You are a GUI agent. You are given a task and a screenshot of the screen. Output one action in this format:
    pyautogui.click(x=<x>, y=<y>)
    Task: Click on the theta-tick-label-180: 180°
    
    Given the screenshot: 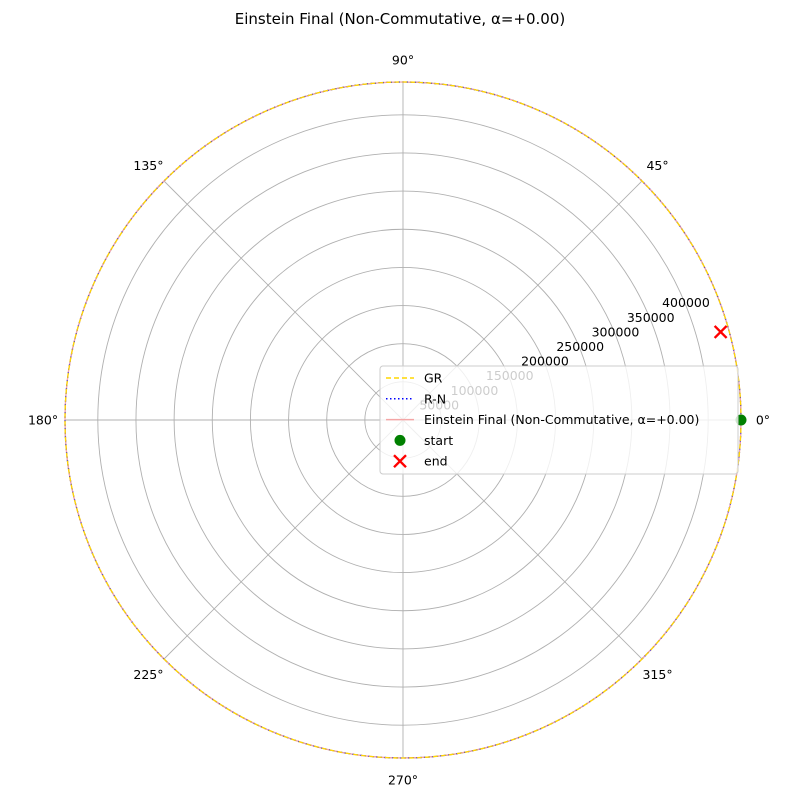 What is the action you would take?
    pyautogui.click(x=43, y=420)
    